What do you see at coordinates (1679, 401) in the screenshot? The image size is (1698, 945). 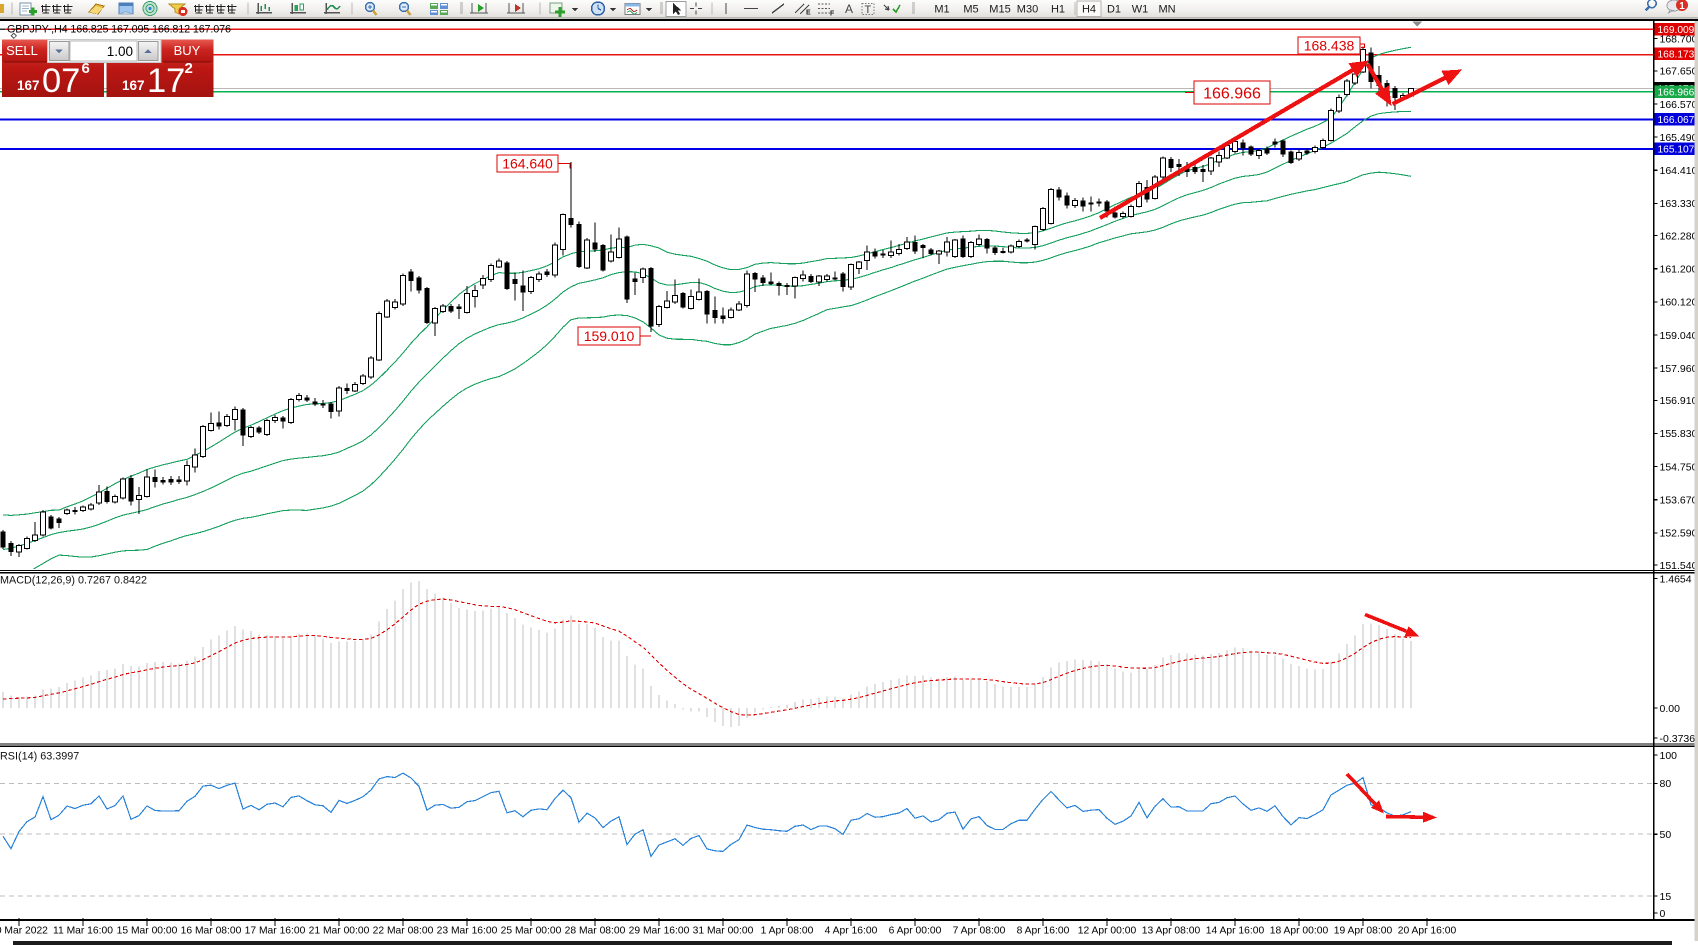 I see `svg-text: 156.910` at bounding box center [1679, 401].